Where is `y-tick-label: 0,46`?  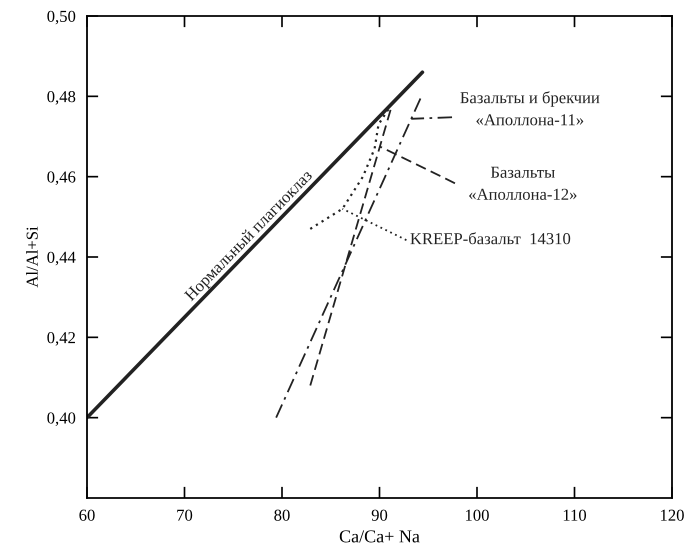 y-tick-label: 0,46 is located at coordinates (61, 178).